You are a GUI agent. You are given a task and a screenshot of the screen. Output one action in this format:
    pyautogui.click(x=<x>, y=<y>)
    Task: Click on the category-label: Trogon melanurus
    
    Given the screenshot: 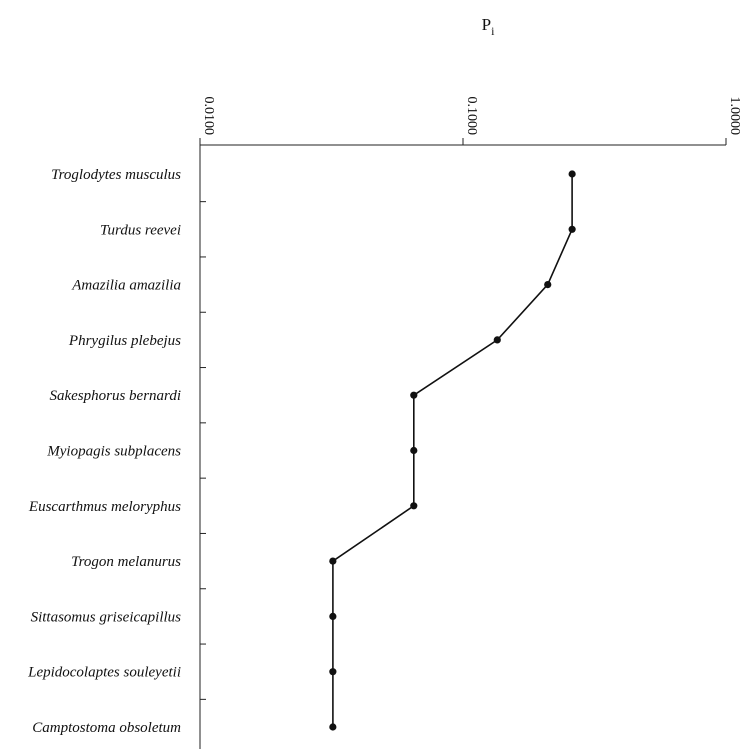 What is the action you would take?
    pyautogui.click(x=126, y=562)
    